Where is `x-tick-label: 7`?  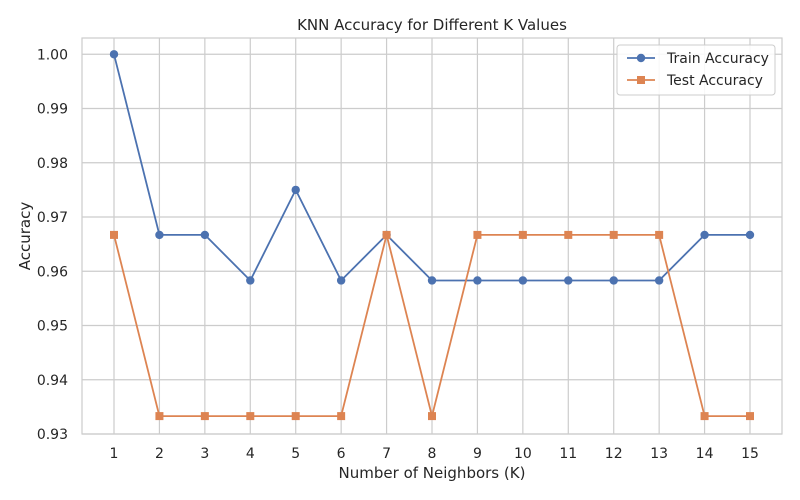 x-tick-label: 7 is located at coordinates (386, 454).